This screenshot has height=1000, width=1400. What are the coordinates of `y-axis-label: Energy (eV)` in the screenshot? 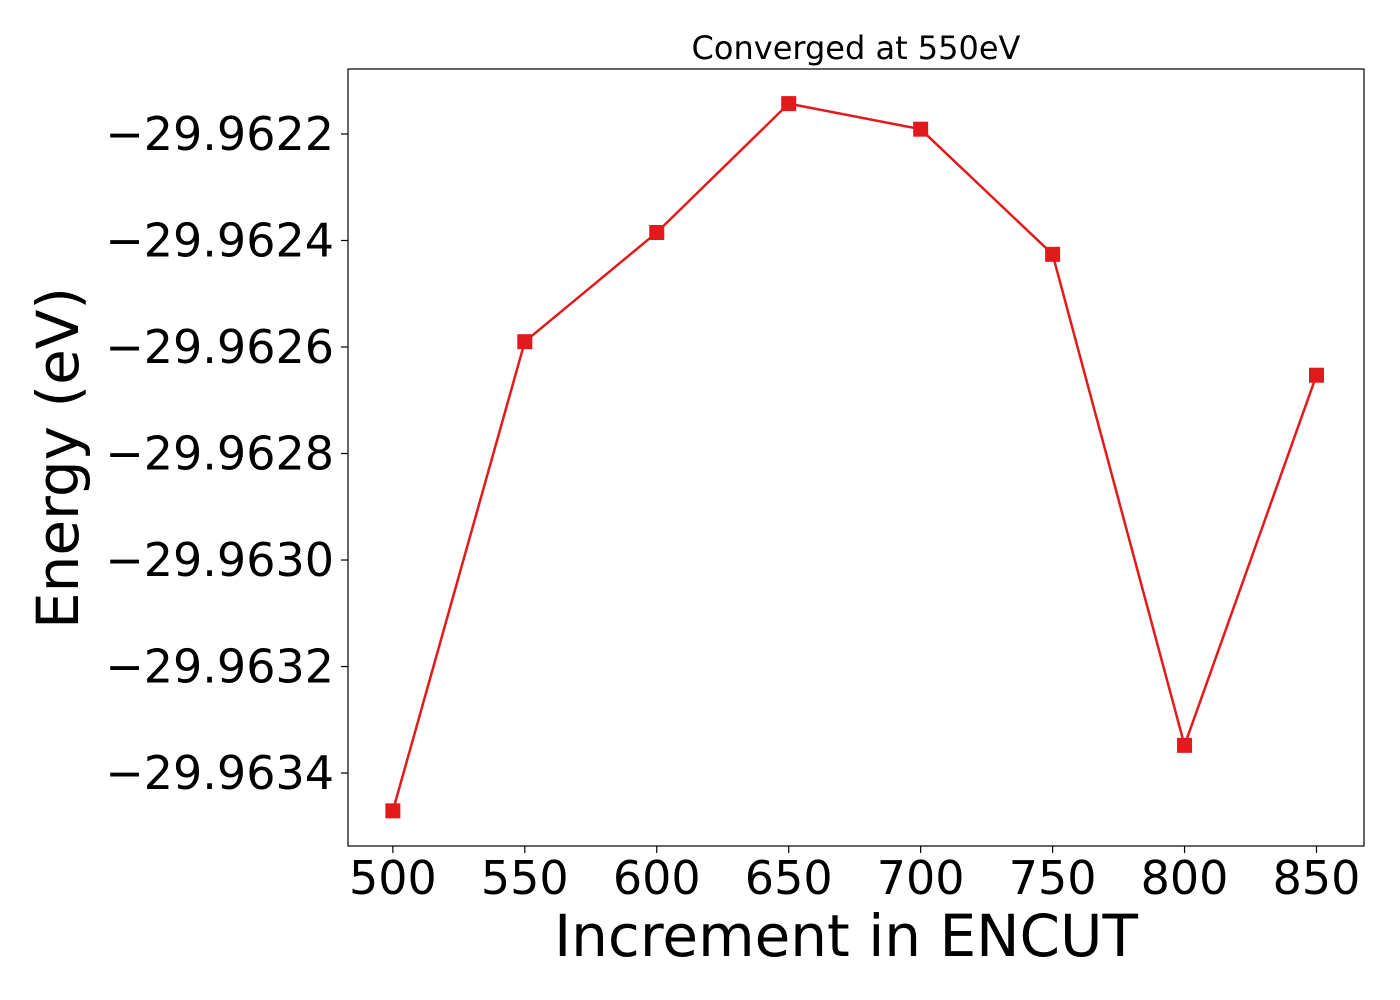 It's located at (58, 458).